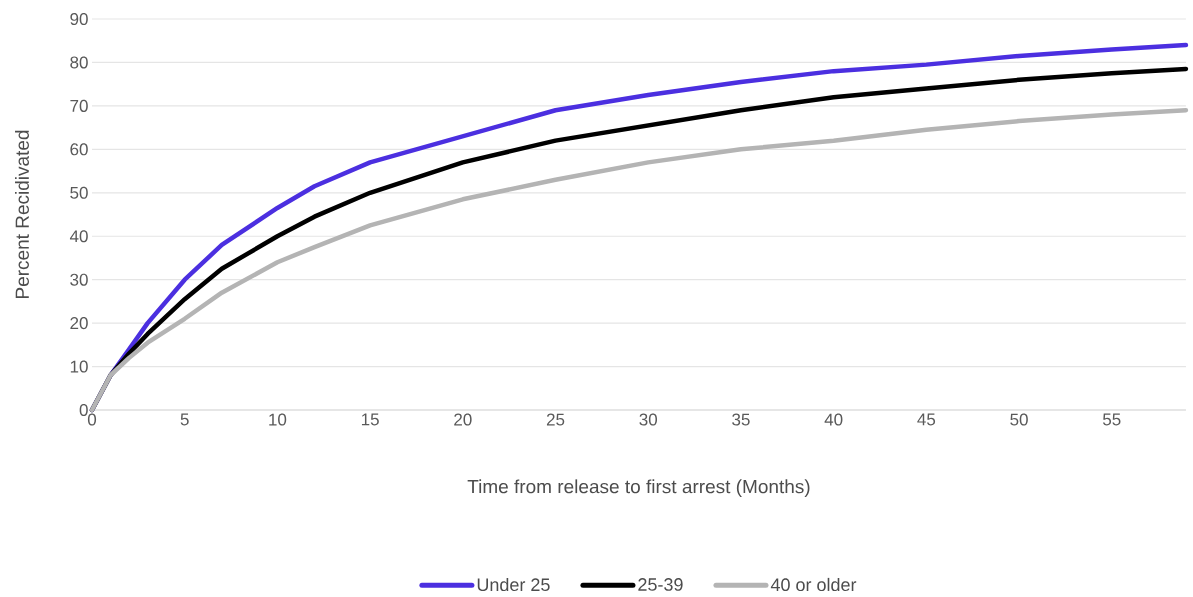  What do you see at coordinates (278, 419) in the screenshot?
I see `x-tick-label: 10` at bounding box center [278, 419].